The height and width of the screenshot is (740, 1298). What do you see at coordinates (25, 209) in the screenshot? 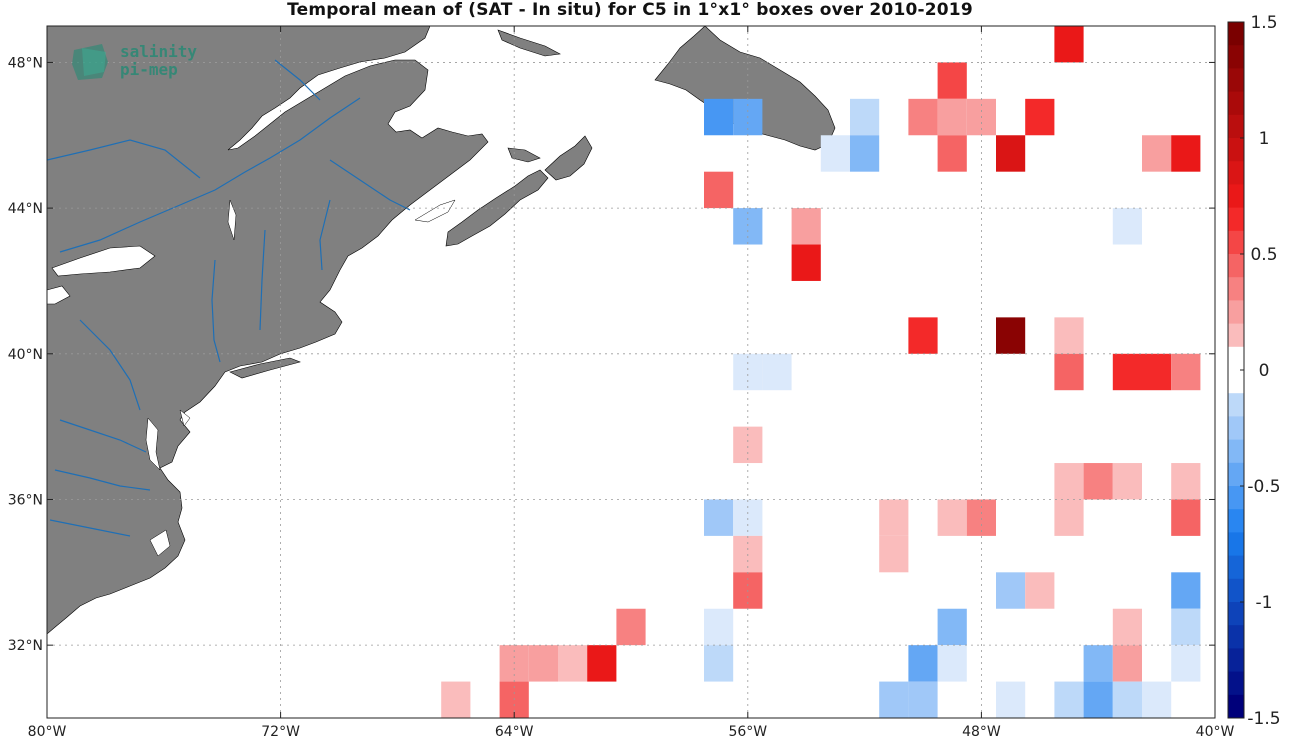
I see `y-tick-label: 44°N` at bounding box center [25, 209].